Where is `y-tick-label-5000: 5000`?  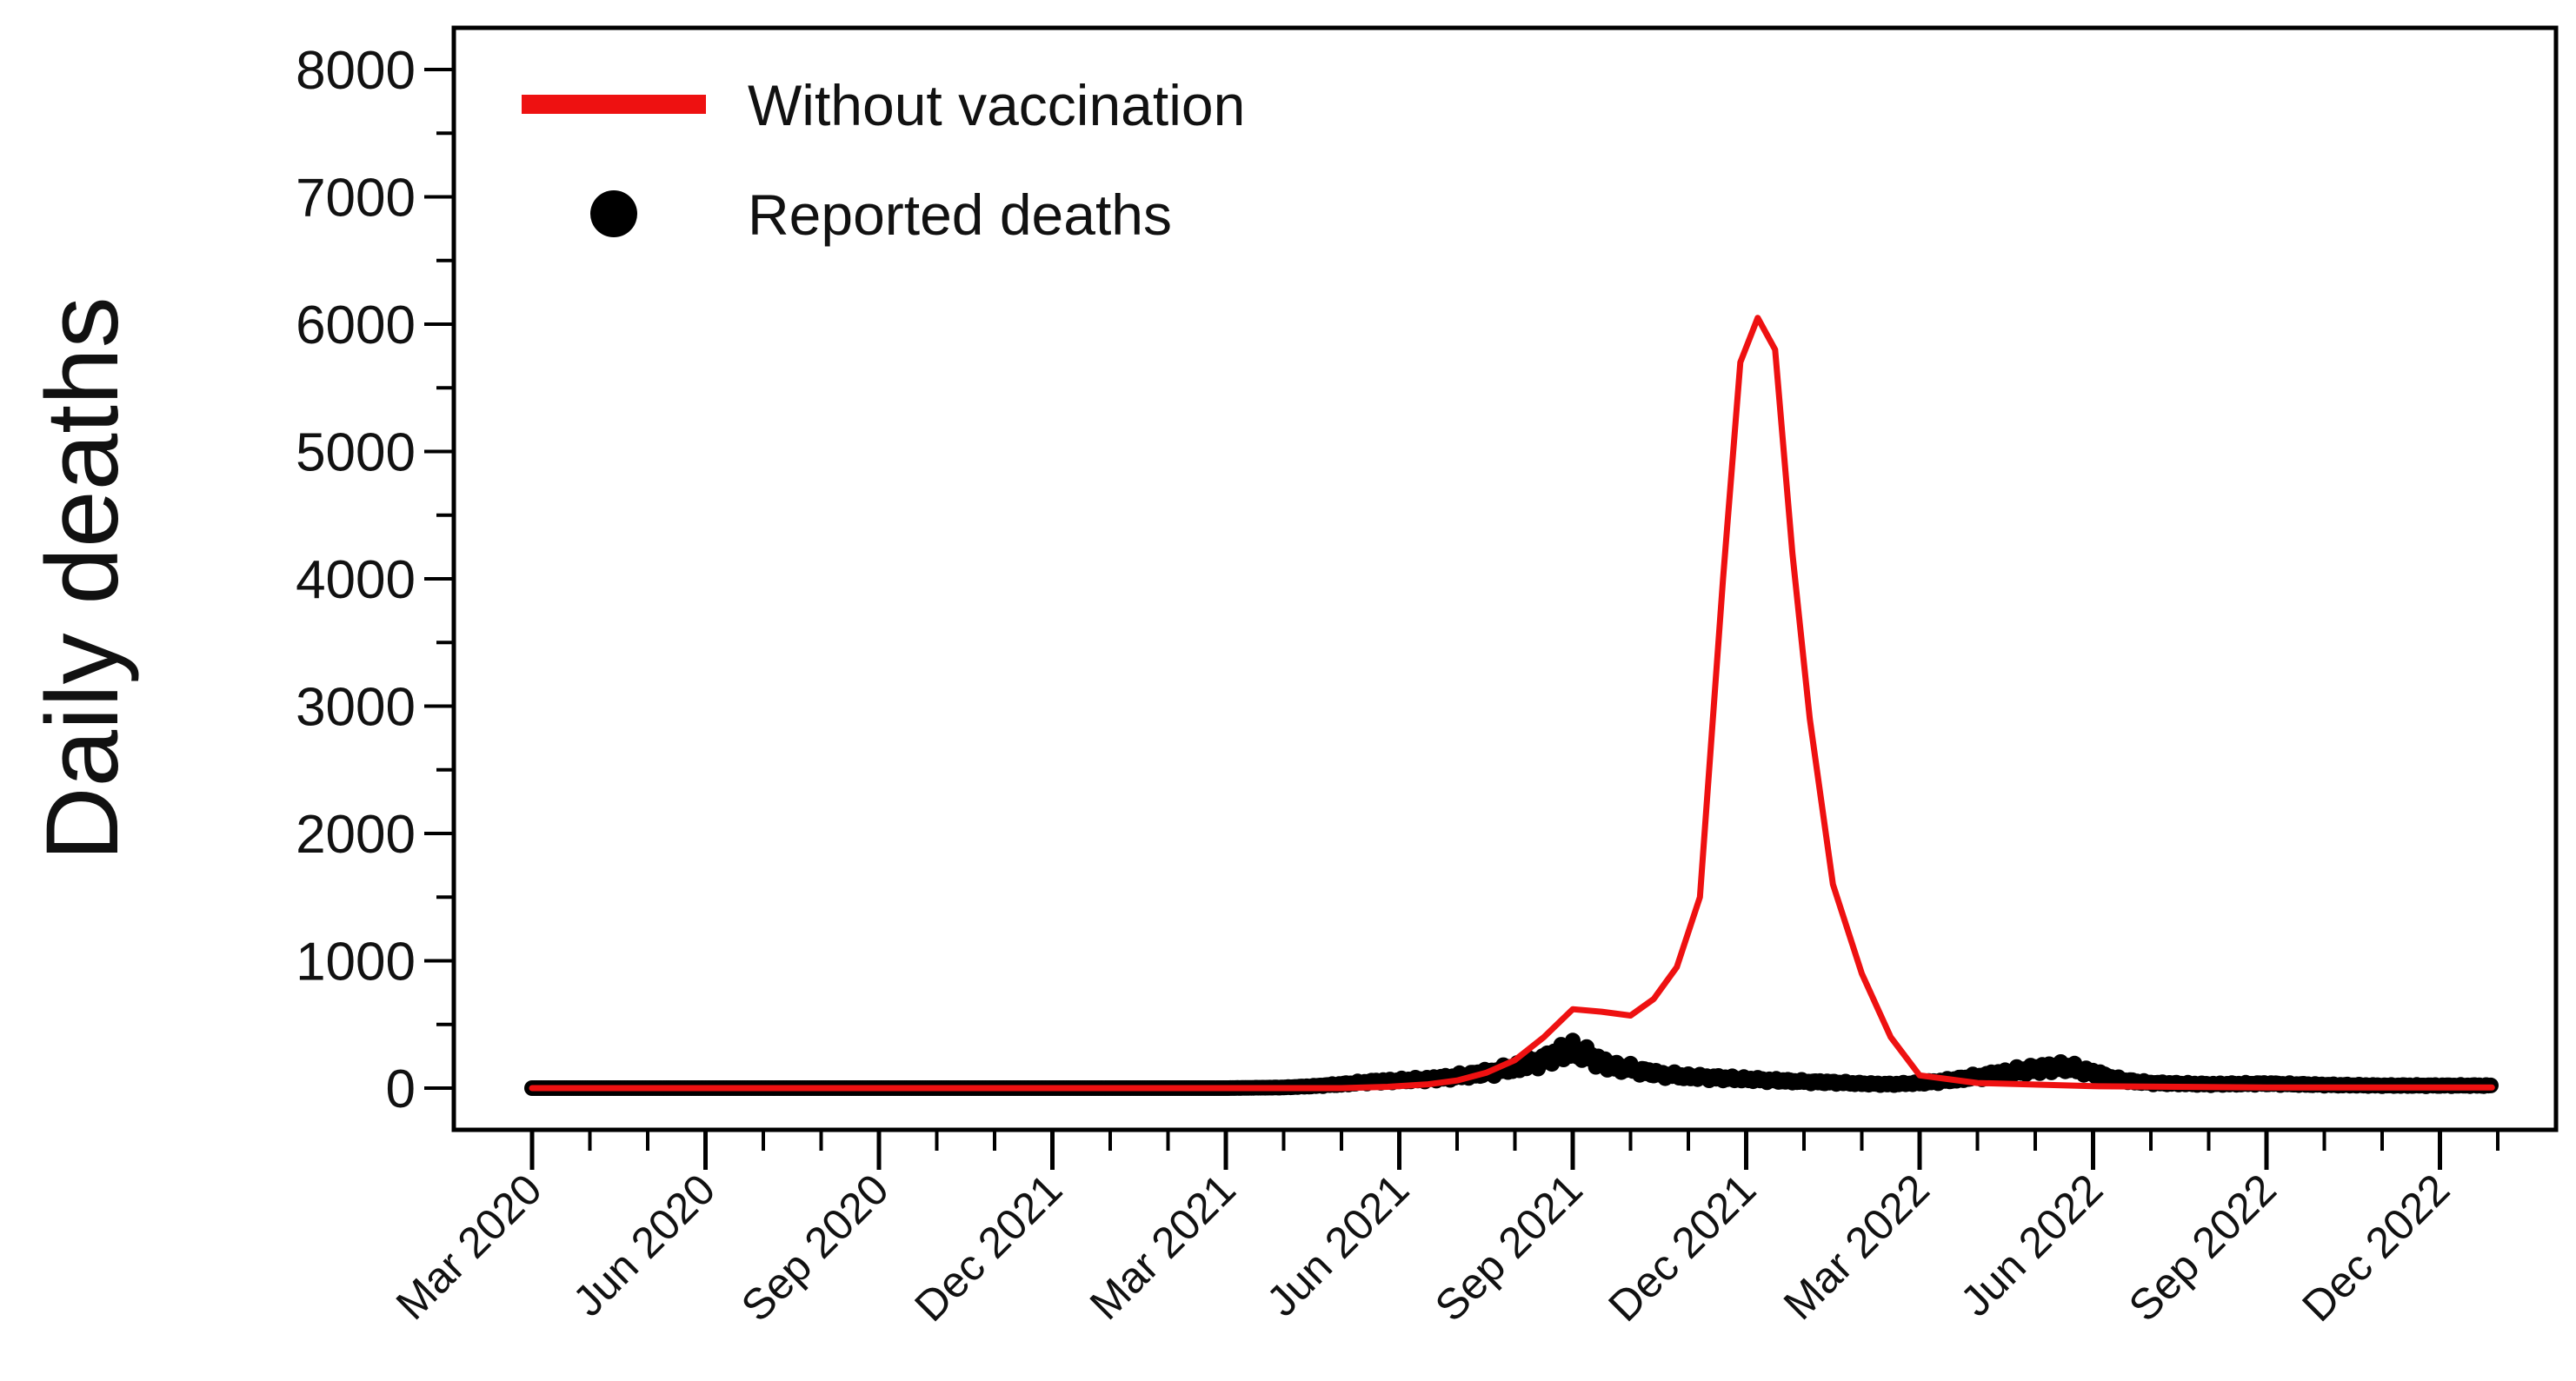
y-tick-label-5000: 5000 is located at coordinates (356, 453).